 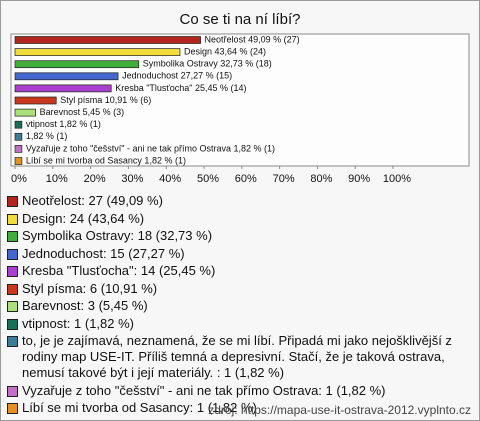 What do you see at coordinates (85, 305) in the screenshot?
I see `legend-label: Barevnost: 3 (5,45 %)` at bounding box center [85, 305].